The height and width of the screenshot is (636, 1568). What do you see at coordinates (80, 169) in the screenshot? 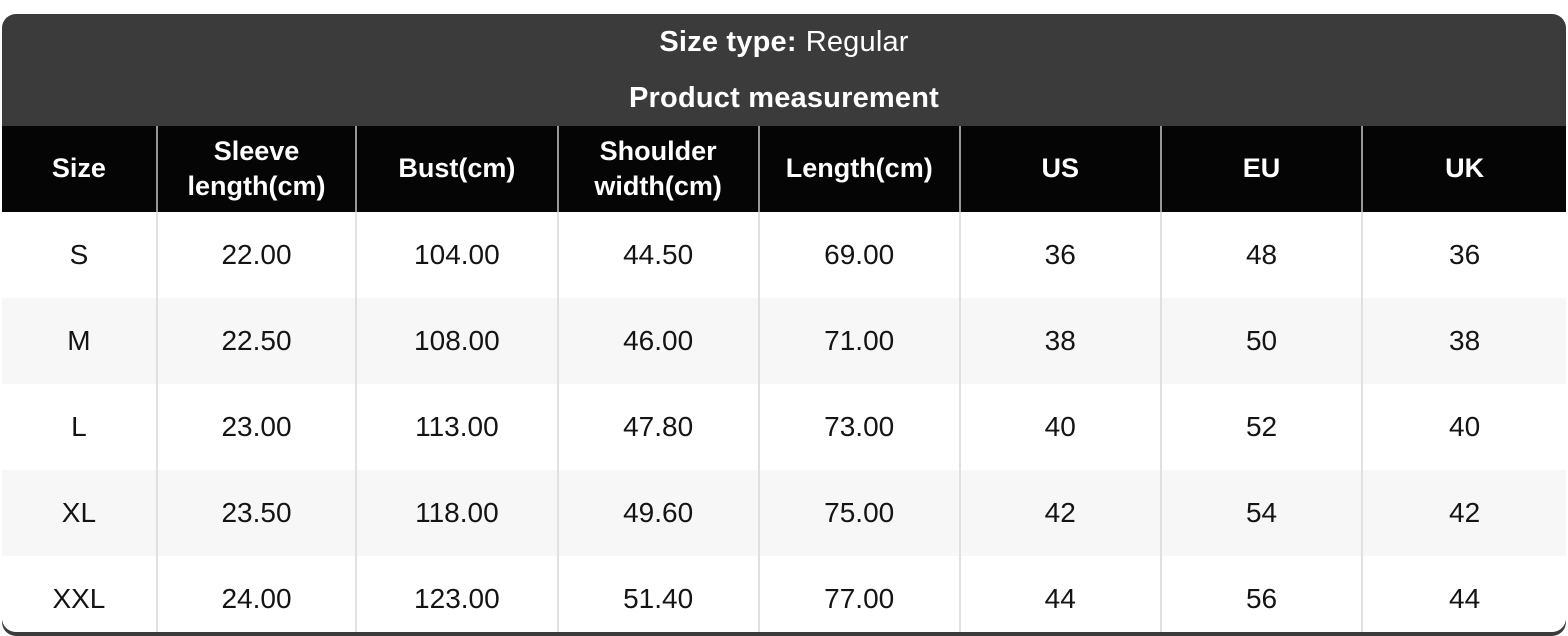
I see `column-header-size: Size` at bounding box center [80, 169].